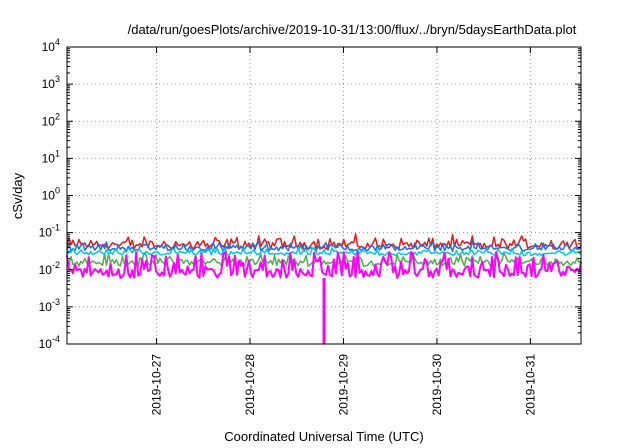 The image size is (640, 448). What do you see at coordinates (17, 195) in the screenshot?
I see `y-axis-label: cSv/day` at bounding box center [17, 195].